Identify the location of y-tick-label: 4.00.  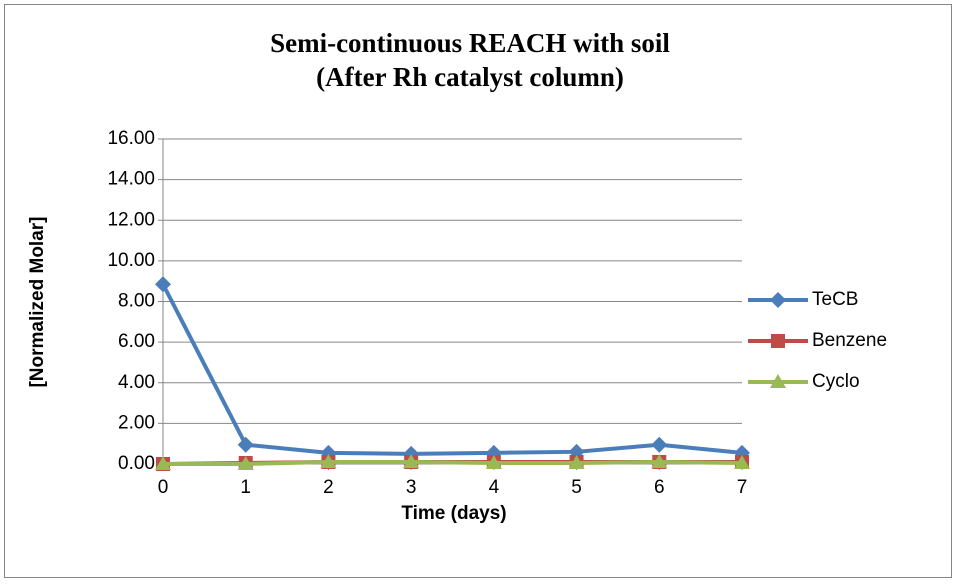
(136, 382).